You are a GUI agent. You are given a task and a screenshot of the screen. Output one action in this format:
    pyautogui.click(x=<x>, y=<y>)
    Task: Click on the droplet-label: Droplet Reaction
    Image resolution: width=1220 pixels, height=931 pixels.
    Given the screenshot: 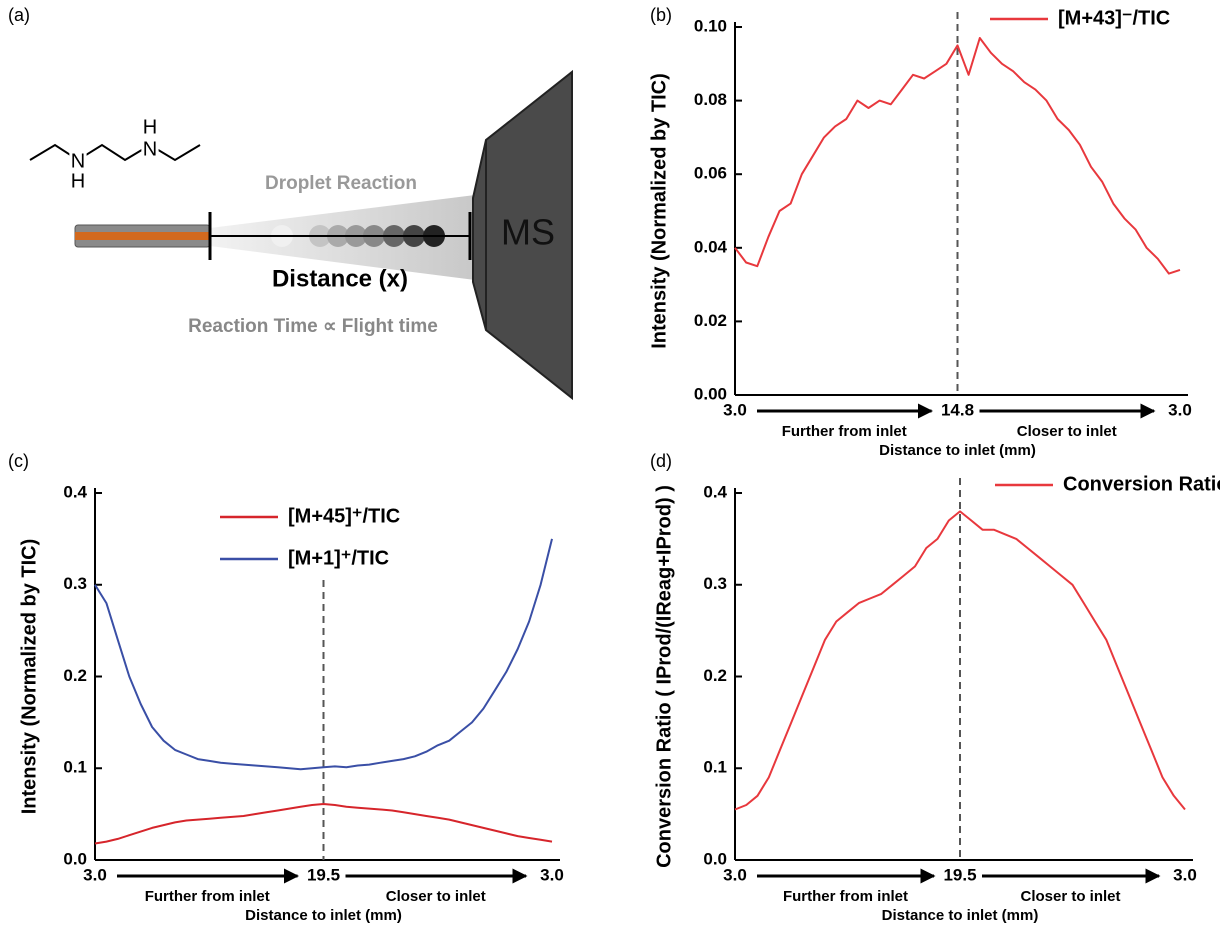 What is the action you would take?
    pyautogui.click(x=341, y=183)
    